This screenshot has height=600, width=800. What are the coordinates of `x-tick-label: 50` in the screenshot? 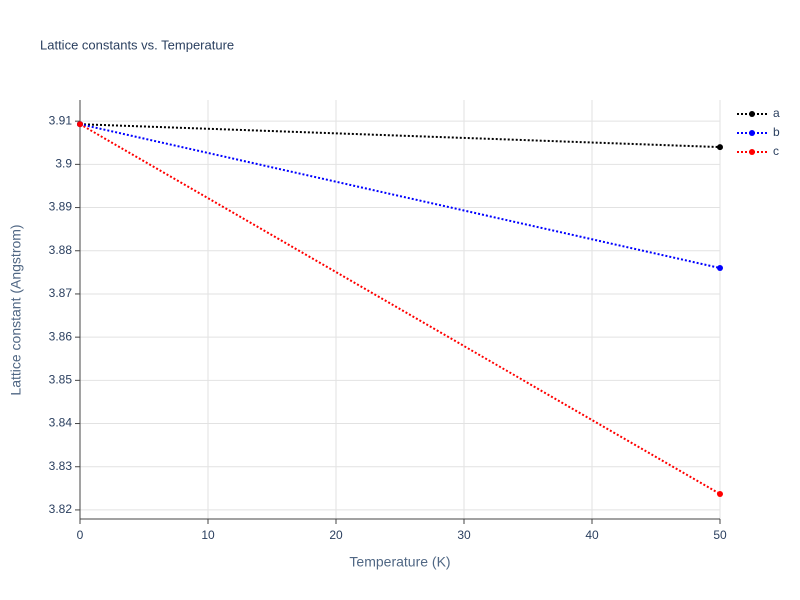 It's located at (720, 535).